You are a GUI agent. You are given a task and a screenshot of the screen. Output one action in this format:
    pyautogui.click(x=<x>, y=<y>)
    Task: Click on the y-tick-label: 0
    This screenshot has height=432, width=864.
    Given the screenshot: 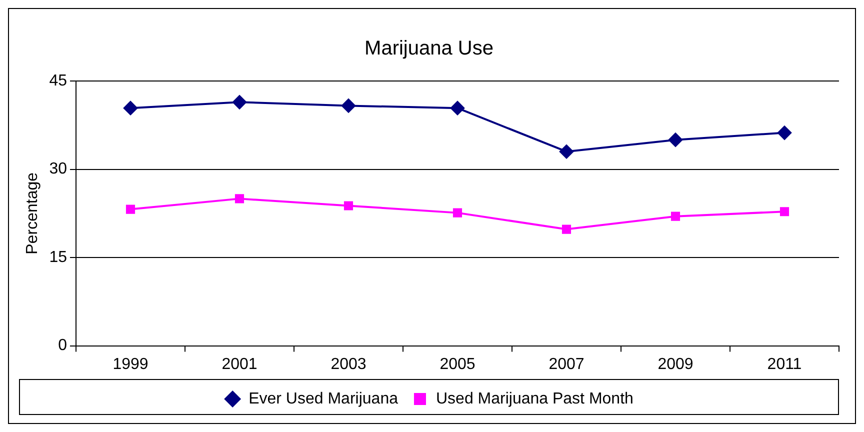 What is the action you would take?
    pyautogui.click(x=63, y=345)
    